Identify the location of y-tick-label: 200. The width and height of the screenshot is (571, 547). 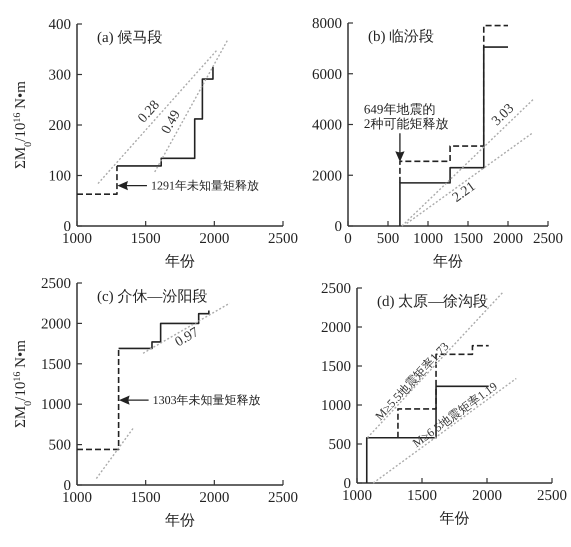
(59, 126).